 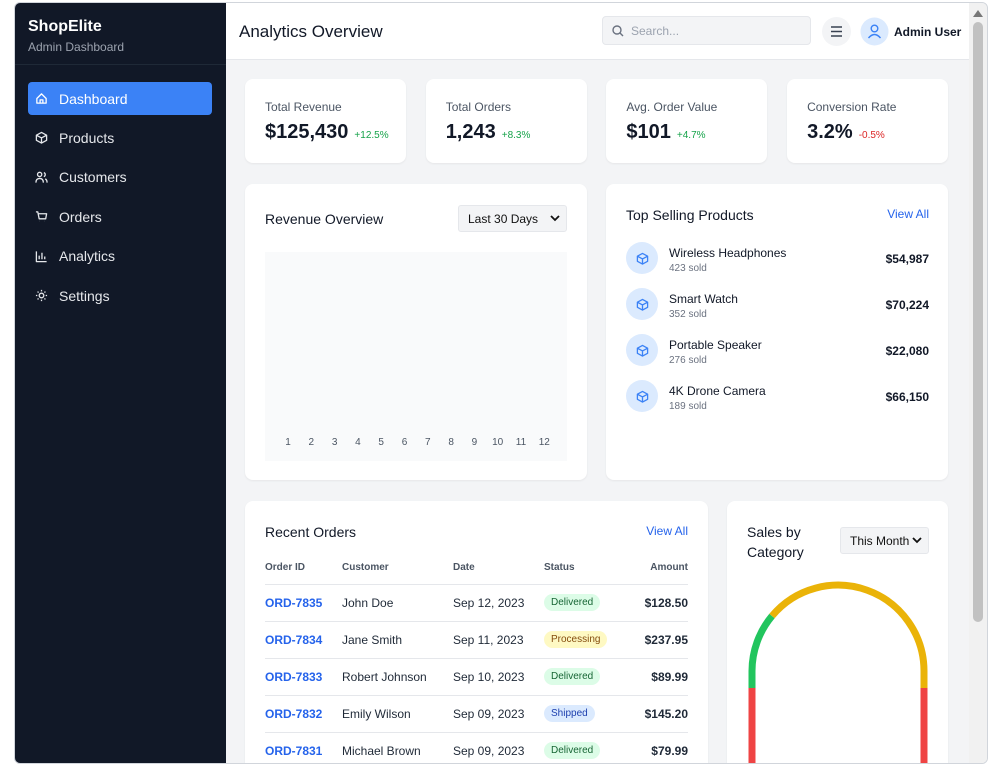 I want to click on nav-item: Products, so click(x=120, y=137).